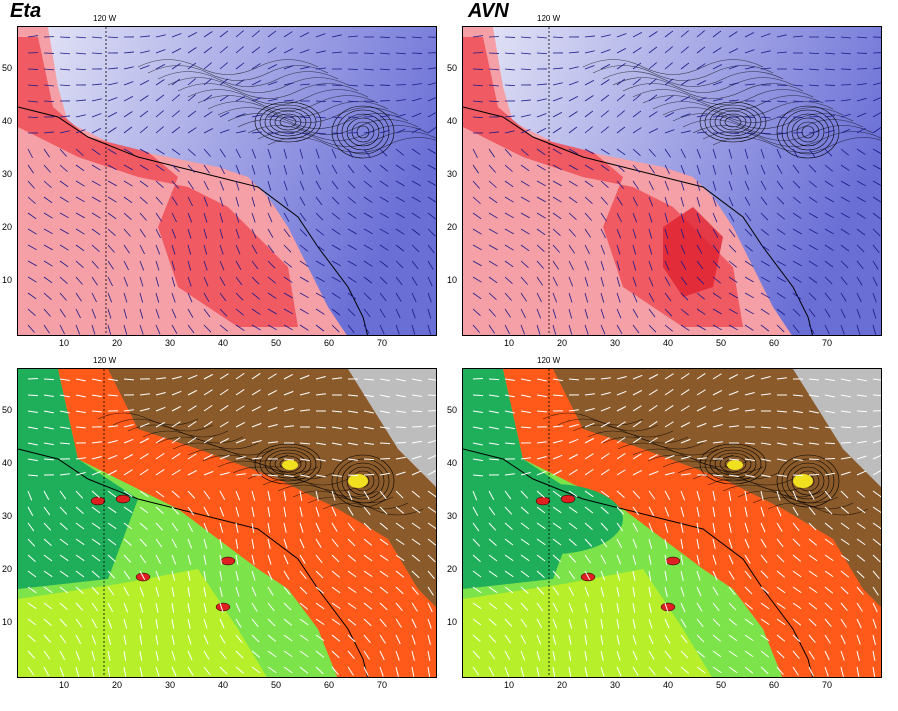 This screenshot has height=711, width=898. What do you see at coordinates (105, 360) in the screenshot?
I see `lon-label-bottom-left: 120 W` at bounding box center [105, 360].